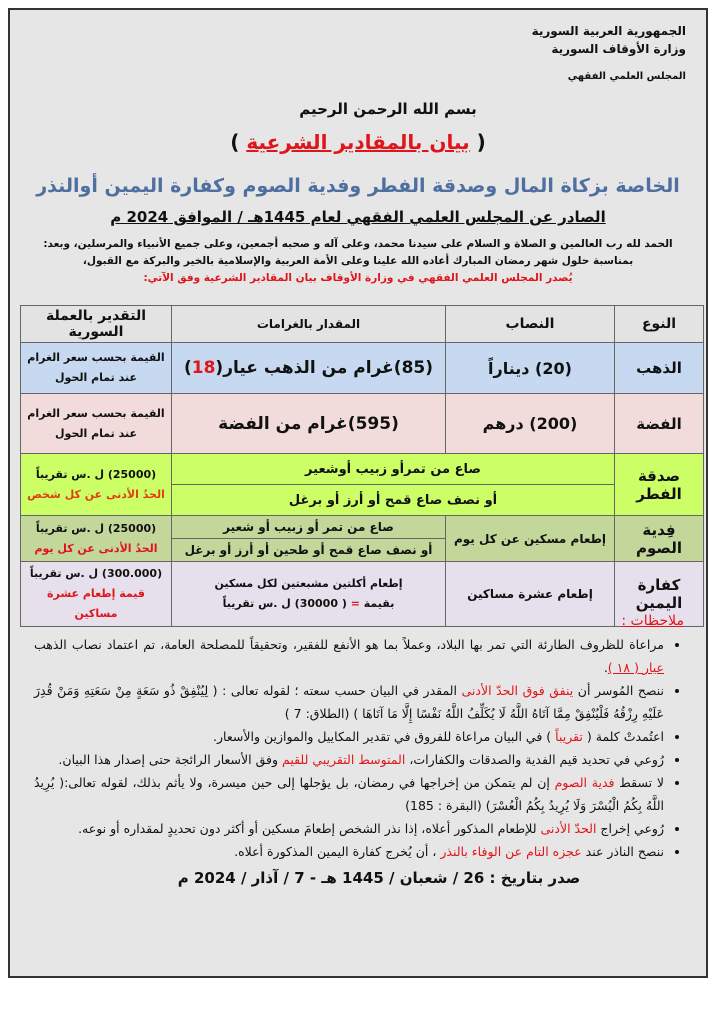  What do you see at coordinates (608, 31) in the screenshot?
I see `country-name: الجمهورية العربية السورية` at bounding box center [608, 31].